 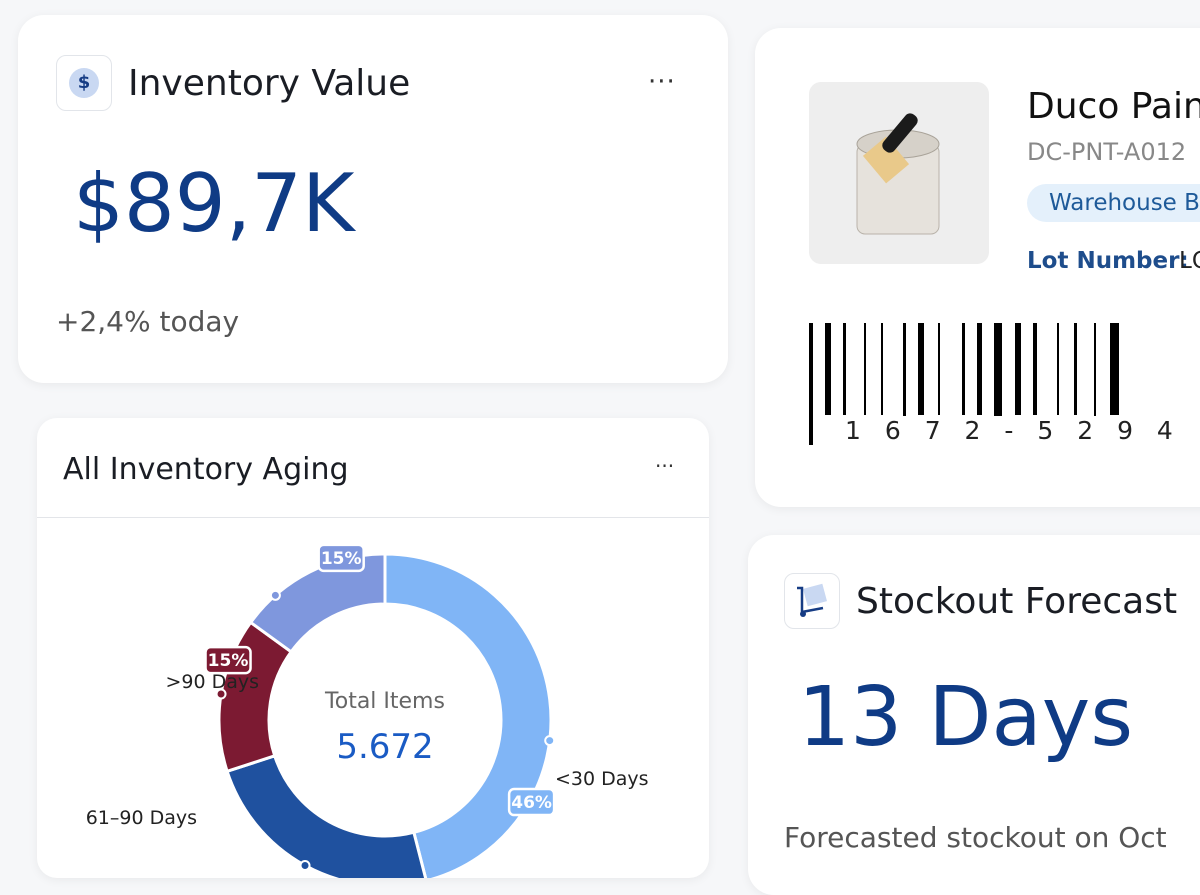 What do you see at coordinates (1189, 261) in the screenshot?
I see `lot-value: LC` at bounding box center [1189, 261].